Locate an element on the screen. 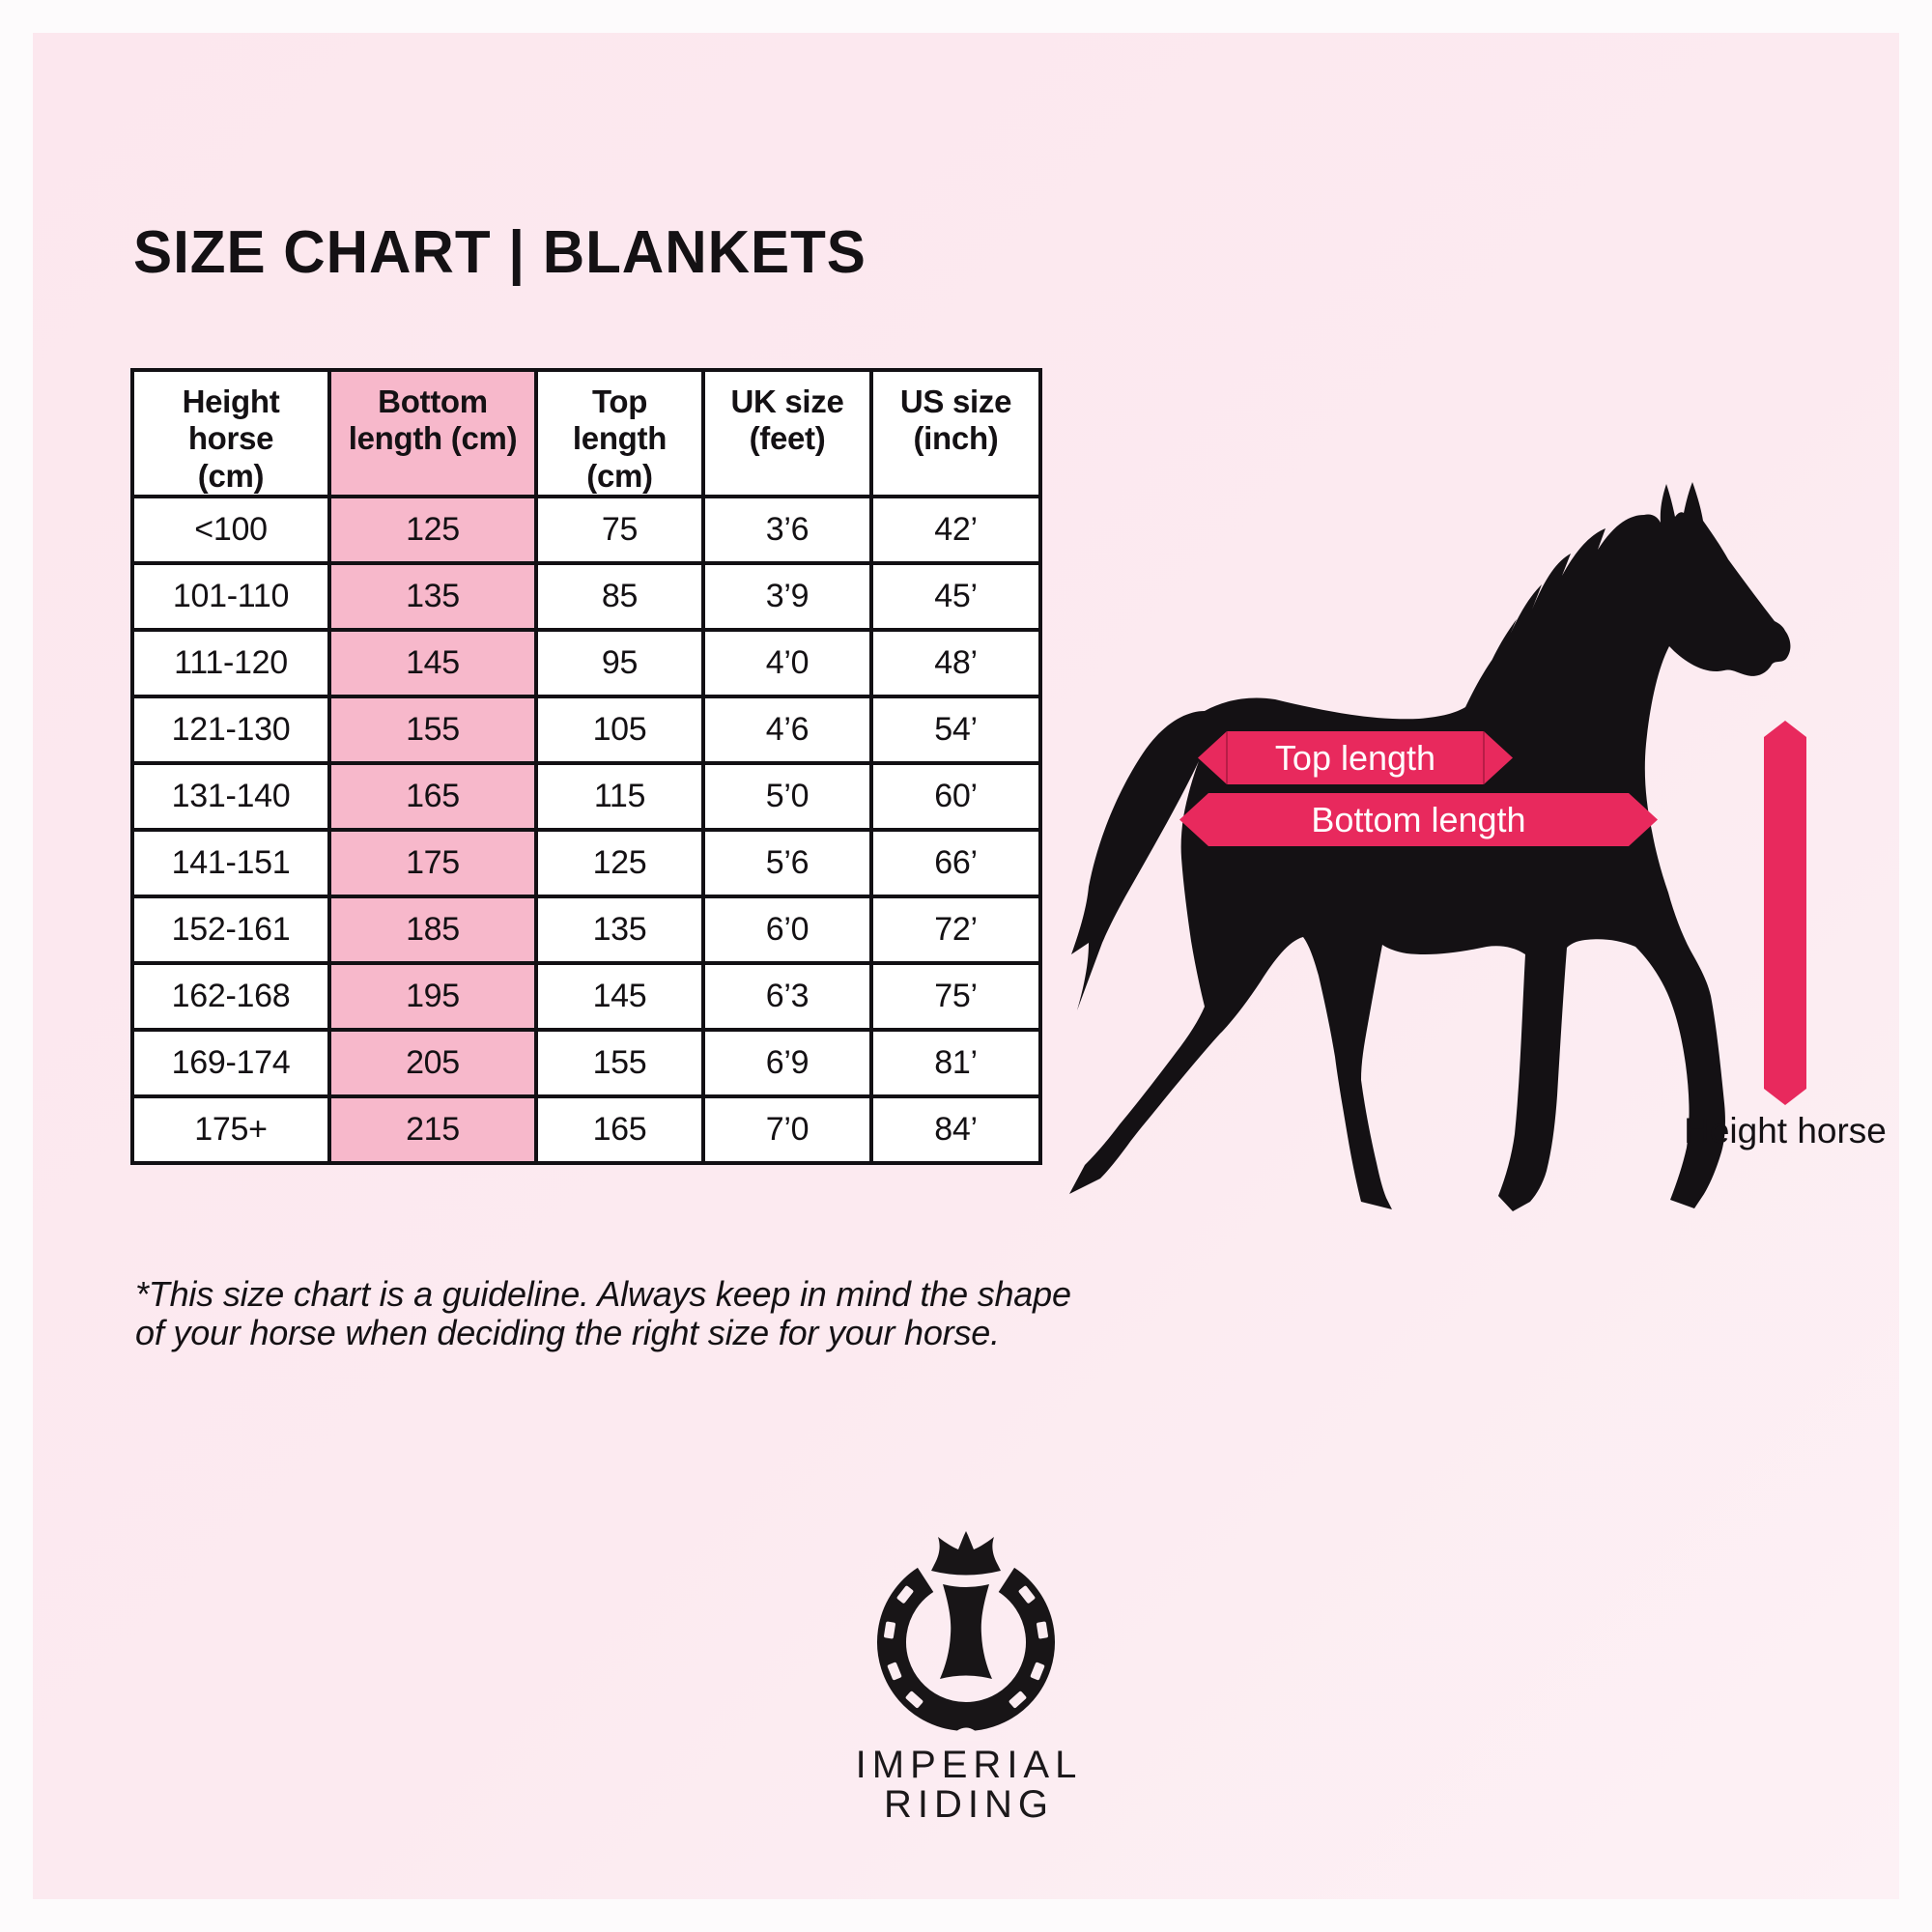 The height and width of the screenshot is (1932, 1932). table-row: 169-174 205 155 6’9 81’ is located at coordinates (586, 1062).